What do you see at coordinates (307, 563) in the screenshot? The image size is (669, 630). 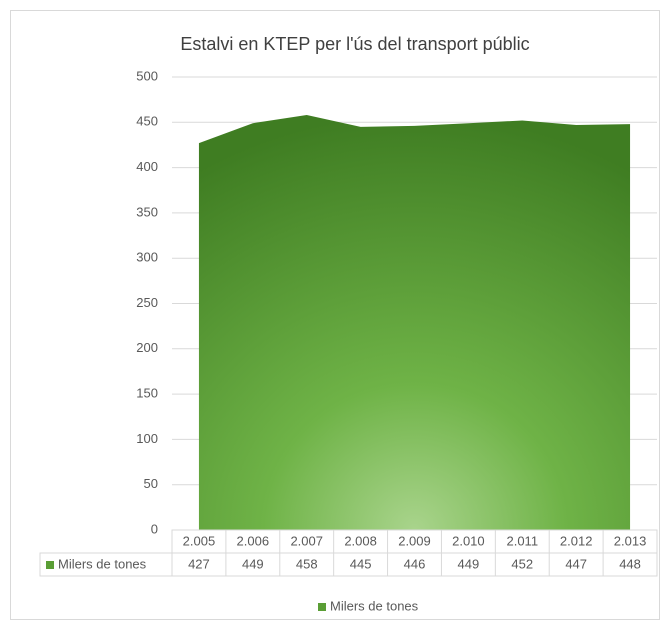 I see `table-value: 458` at bounding box center [307, 563].